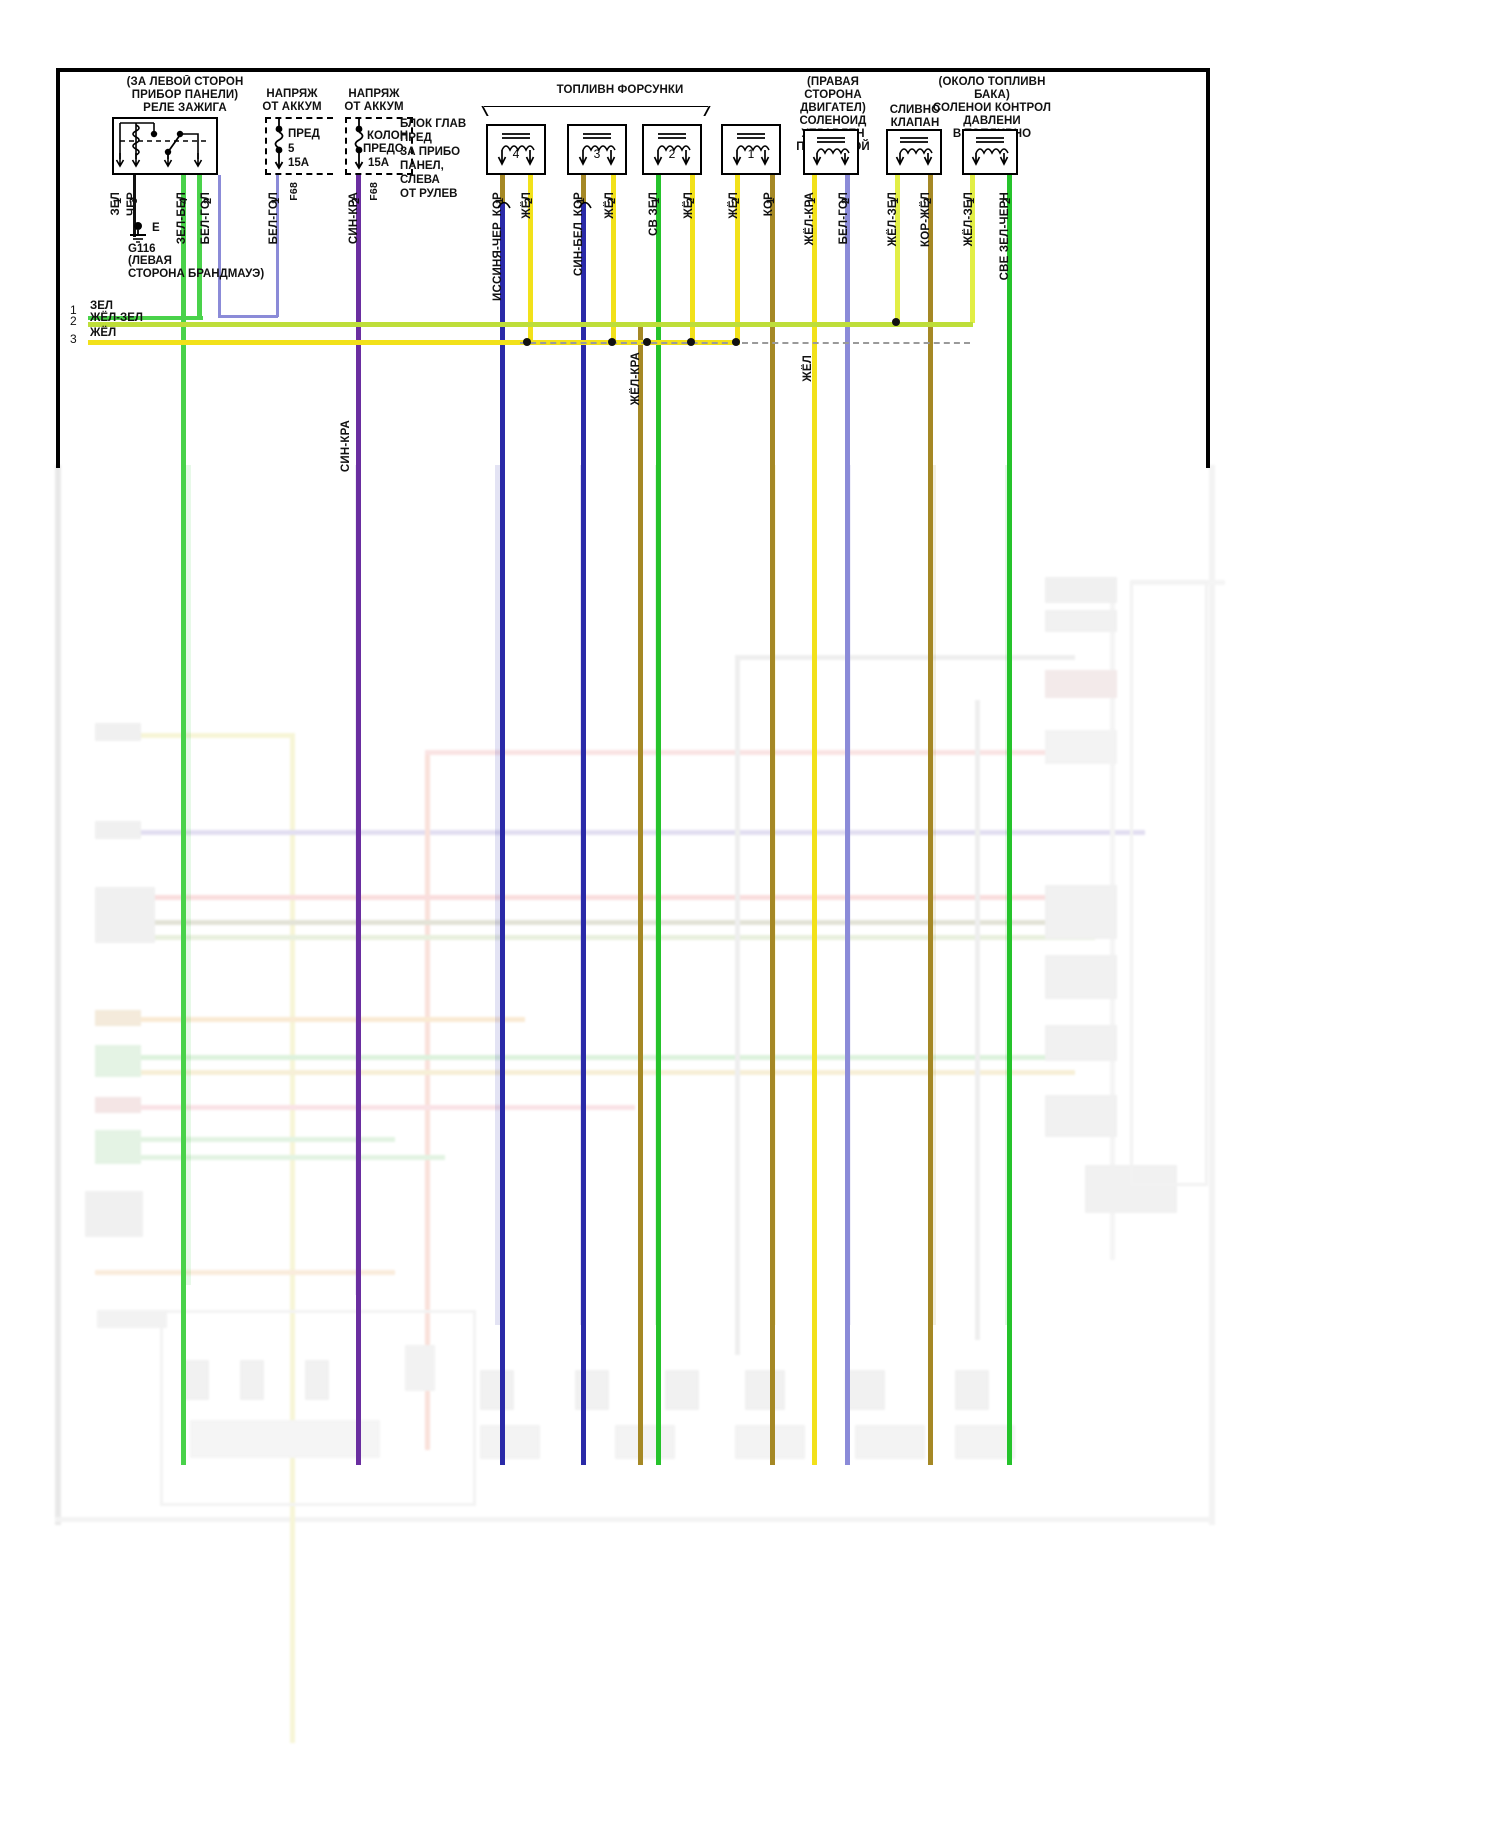 The image size is (1500, 1828). I want to click on injectors-brace-left-tick, so click(485, 111).